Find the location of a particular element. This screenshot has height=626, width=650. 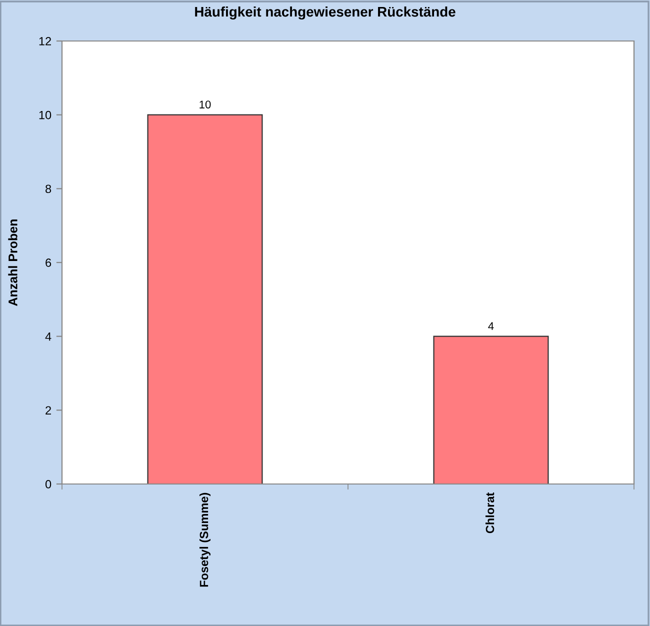

data-label: 10 is located at coordinates (205, 104).